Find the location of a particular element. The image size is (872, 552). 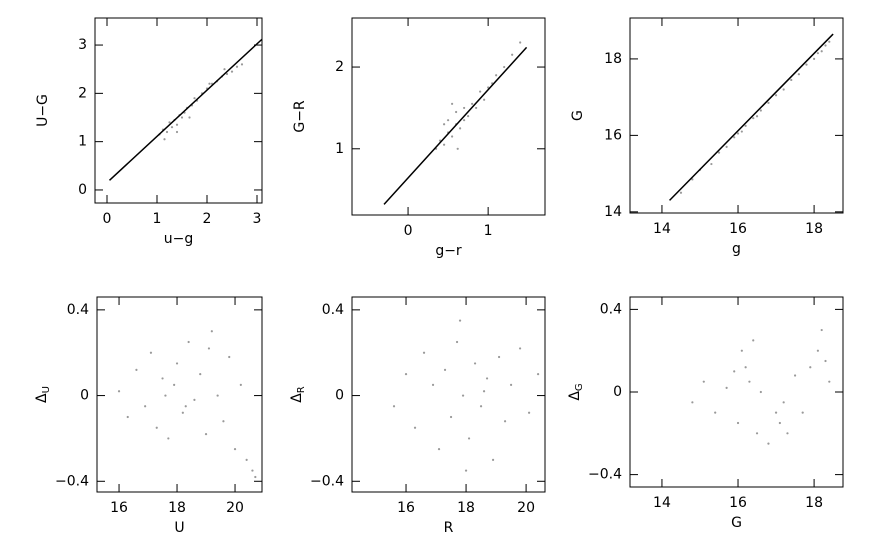

y-axis-label-main: G−R is located at coordinates (300, 116).